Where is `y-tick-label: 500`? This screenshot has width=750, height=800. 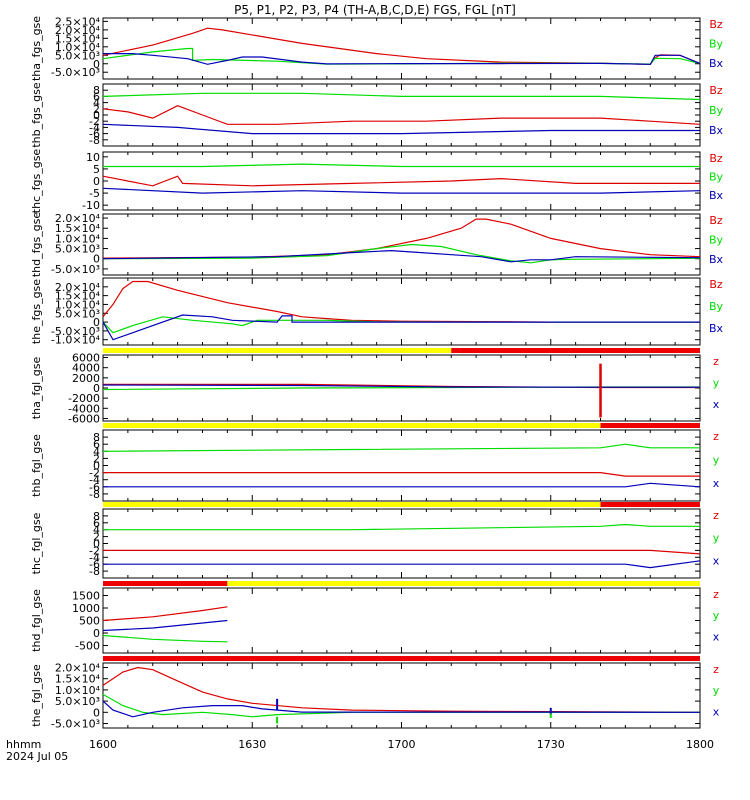
y-tick-label: 500 is located at coordinates (89, 621).